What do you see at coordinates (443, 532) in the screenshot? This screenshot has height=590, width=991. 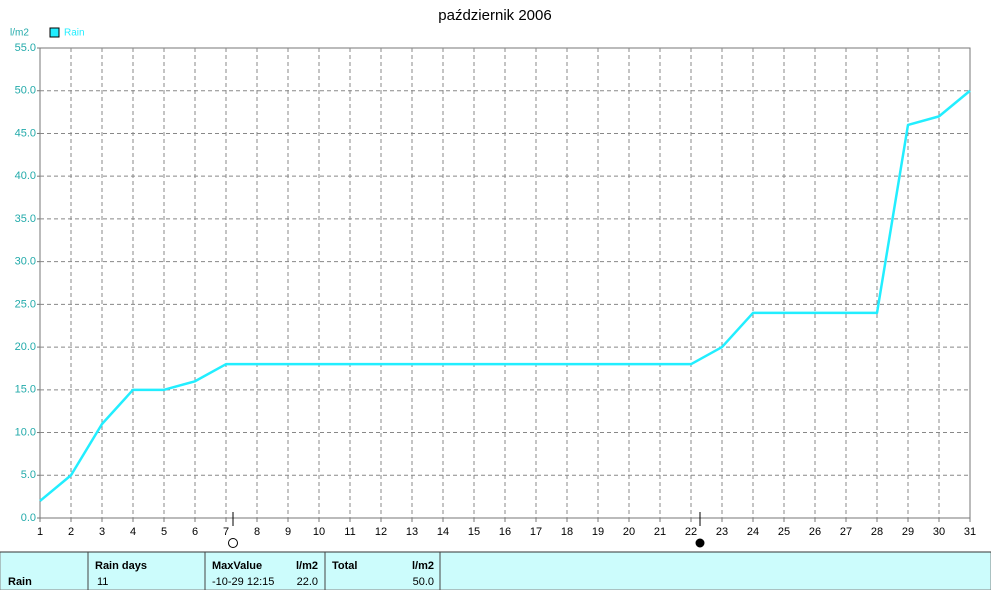 I see `x-tick-label: 14` at bounding box center [443, 532].